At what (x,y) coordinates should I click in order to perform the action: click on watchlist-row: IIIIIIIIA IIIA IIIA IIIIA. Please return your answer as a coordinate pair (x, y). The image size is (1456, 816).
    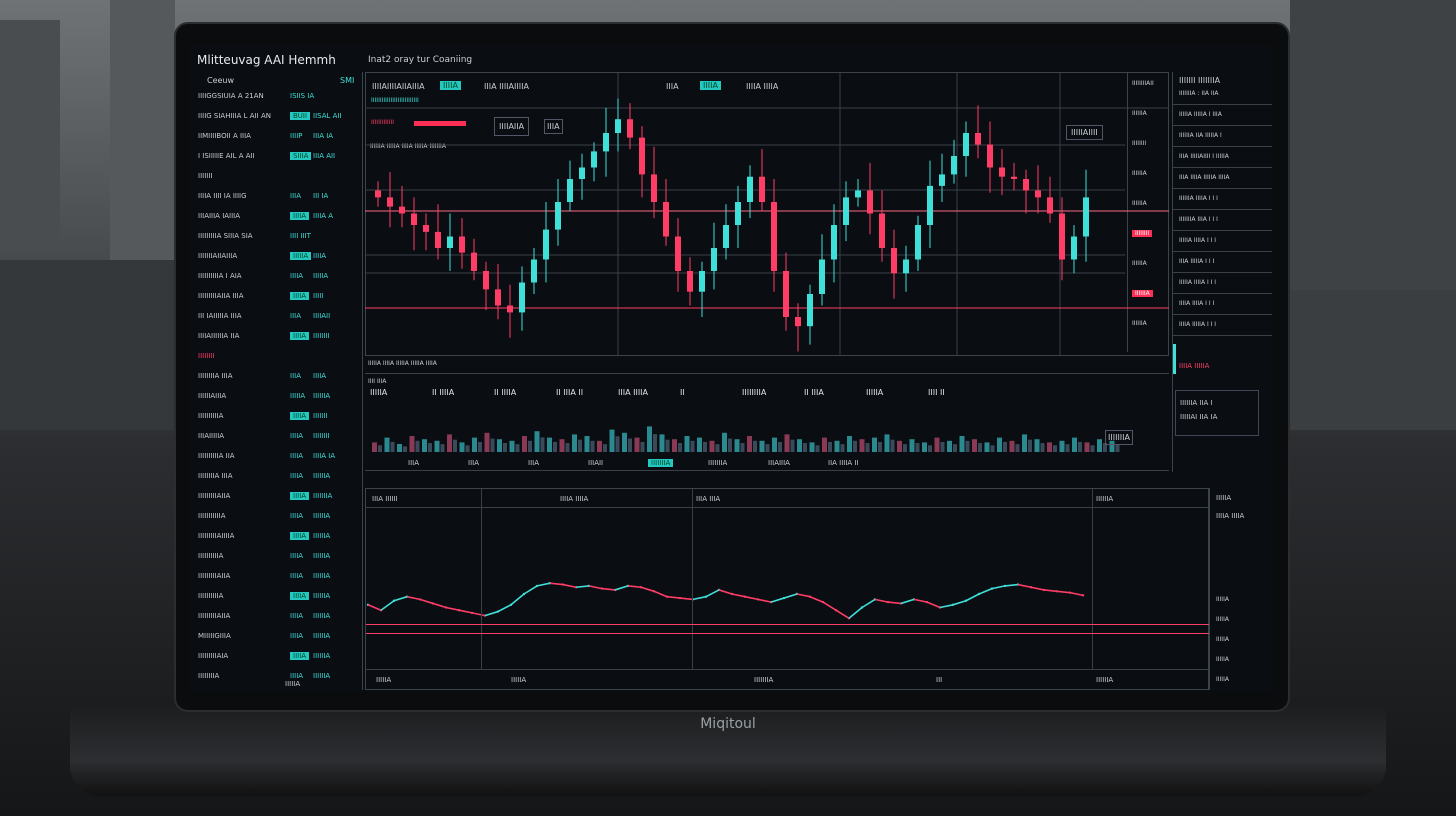
    Looking at the image, I should click on (279, 379).